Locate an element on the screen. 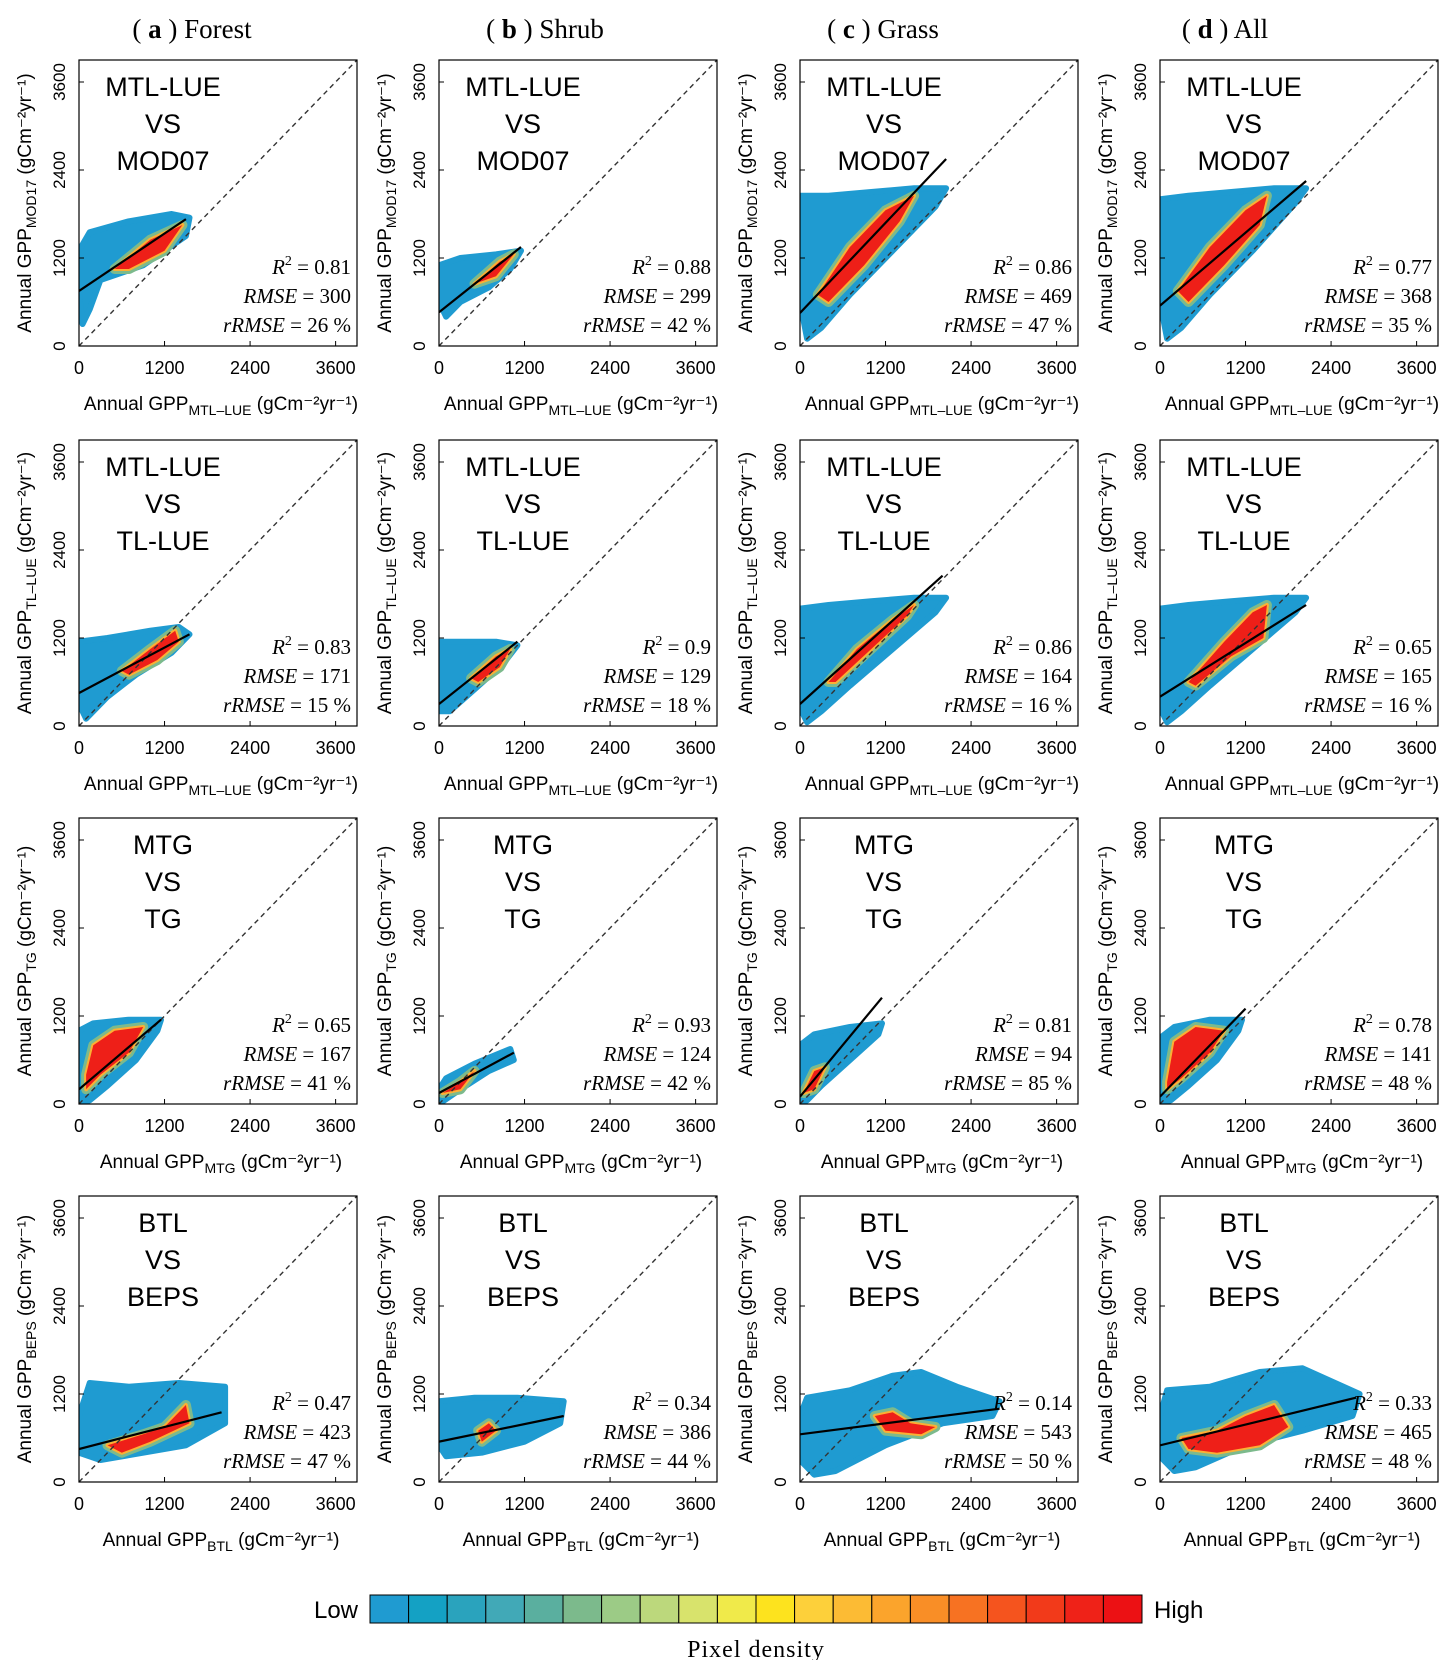 This screenshot has width=1452, height=1660. stat-rmse: RMSE = 465 is located at coordinates (1378, 1432).